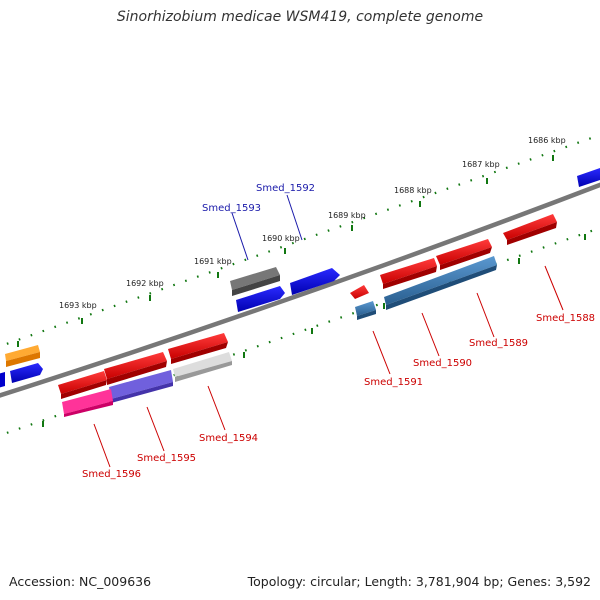 The width and height of the screenshot is (600, 600). I want to click on gene-label-smed-1596: Smed_1596, so click(111, 474).